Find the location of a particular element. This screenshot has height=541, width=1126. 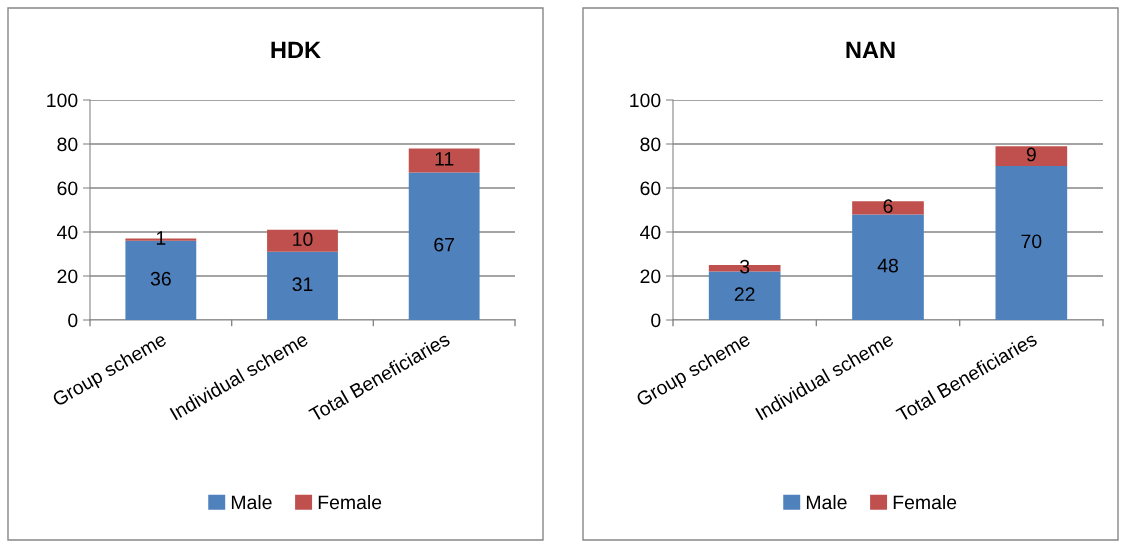

data-label: 10 is located at coordinates (303, 239).